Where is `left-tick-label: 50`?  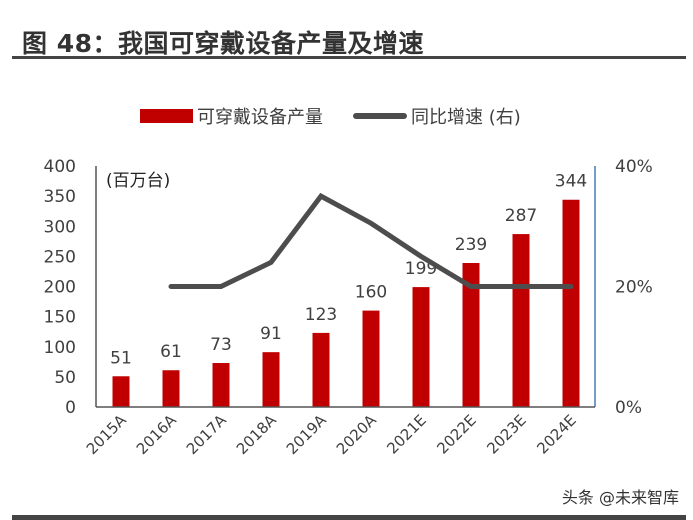
left-tick-label: 50 is located at coordinates (65, 378).